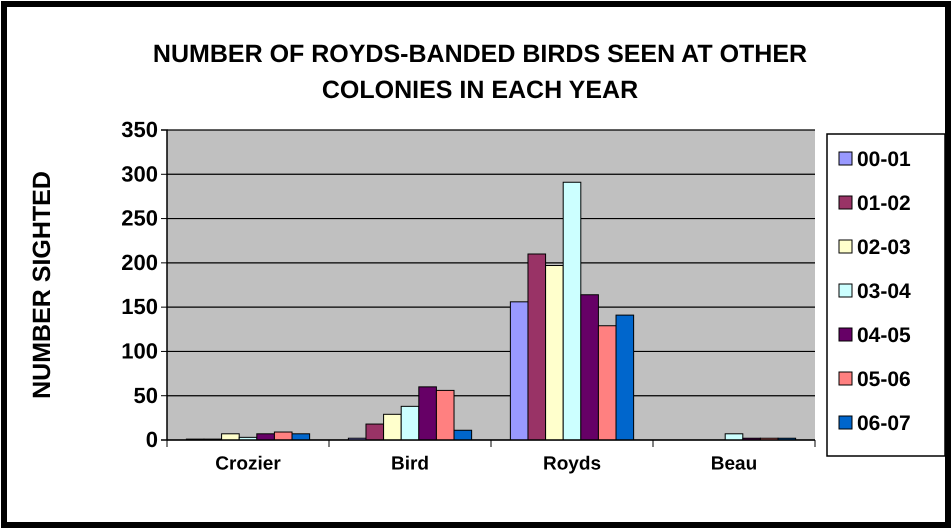  What do you see at coordinates (42, 285) in the screenshot?
I see `y-axis-title: NUMBER SIGHTED` at bounding box center [42, 285].